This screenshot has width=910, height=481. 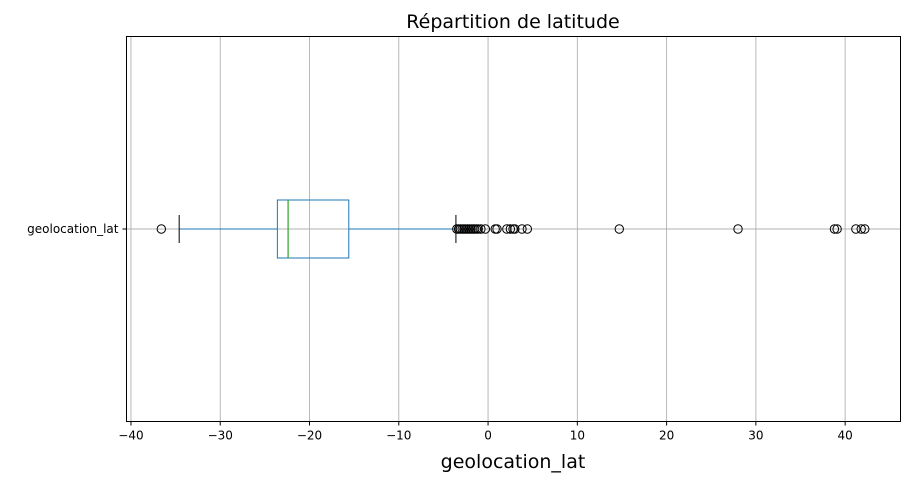 What do you see at coordinates (488, 436) in the screenshot?
I see `x-tick-label: 0` at bounding box center [488, 436].